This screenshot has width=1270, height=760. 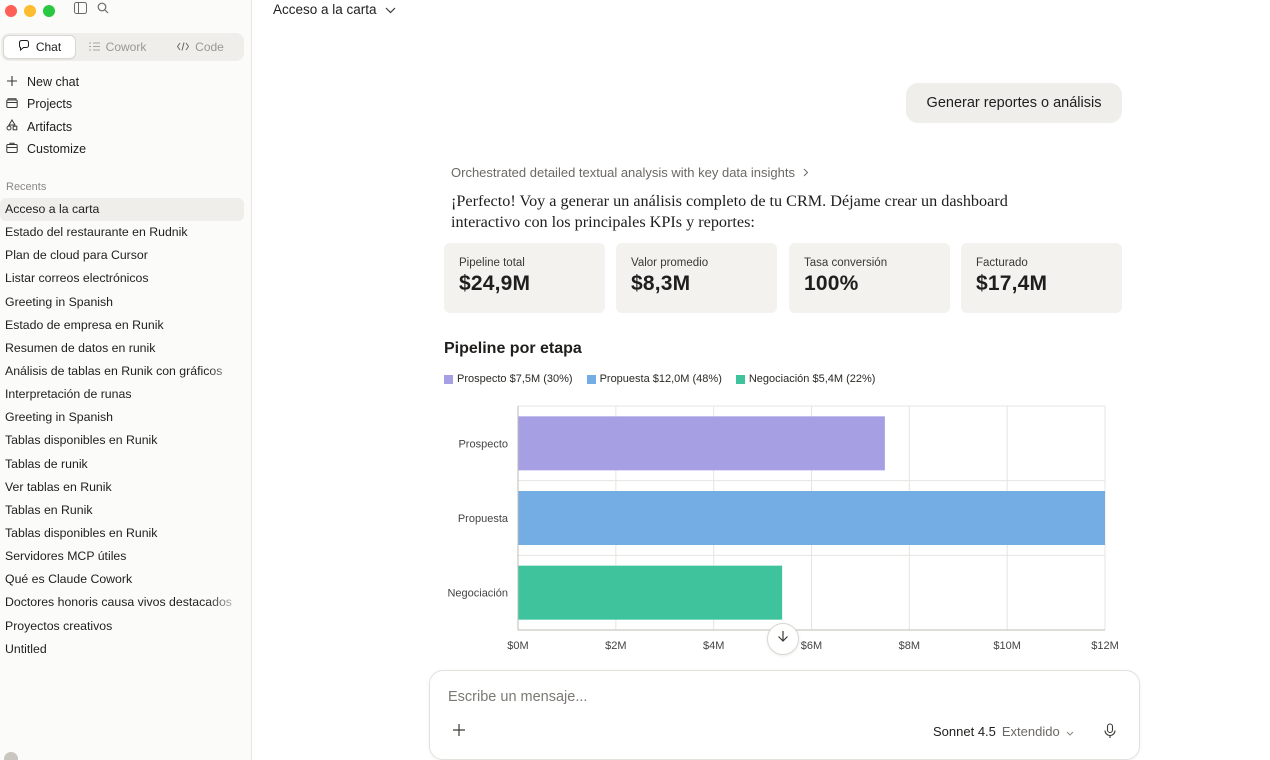 I want to click on cowork-icon, so click(x=94, y=47).